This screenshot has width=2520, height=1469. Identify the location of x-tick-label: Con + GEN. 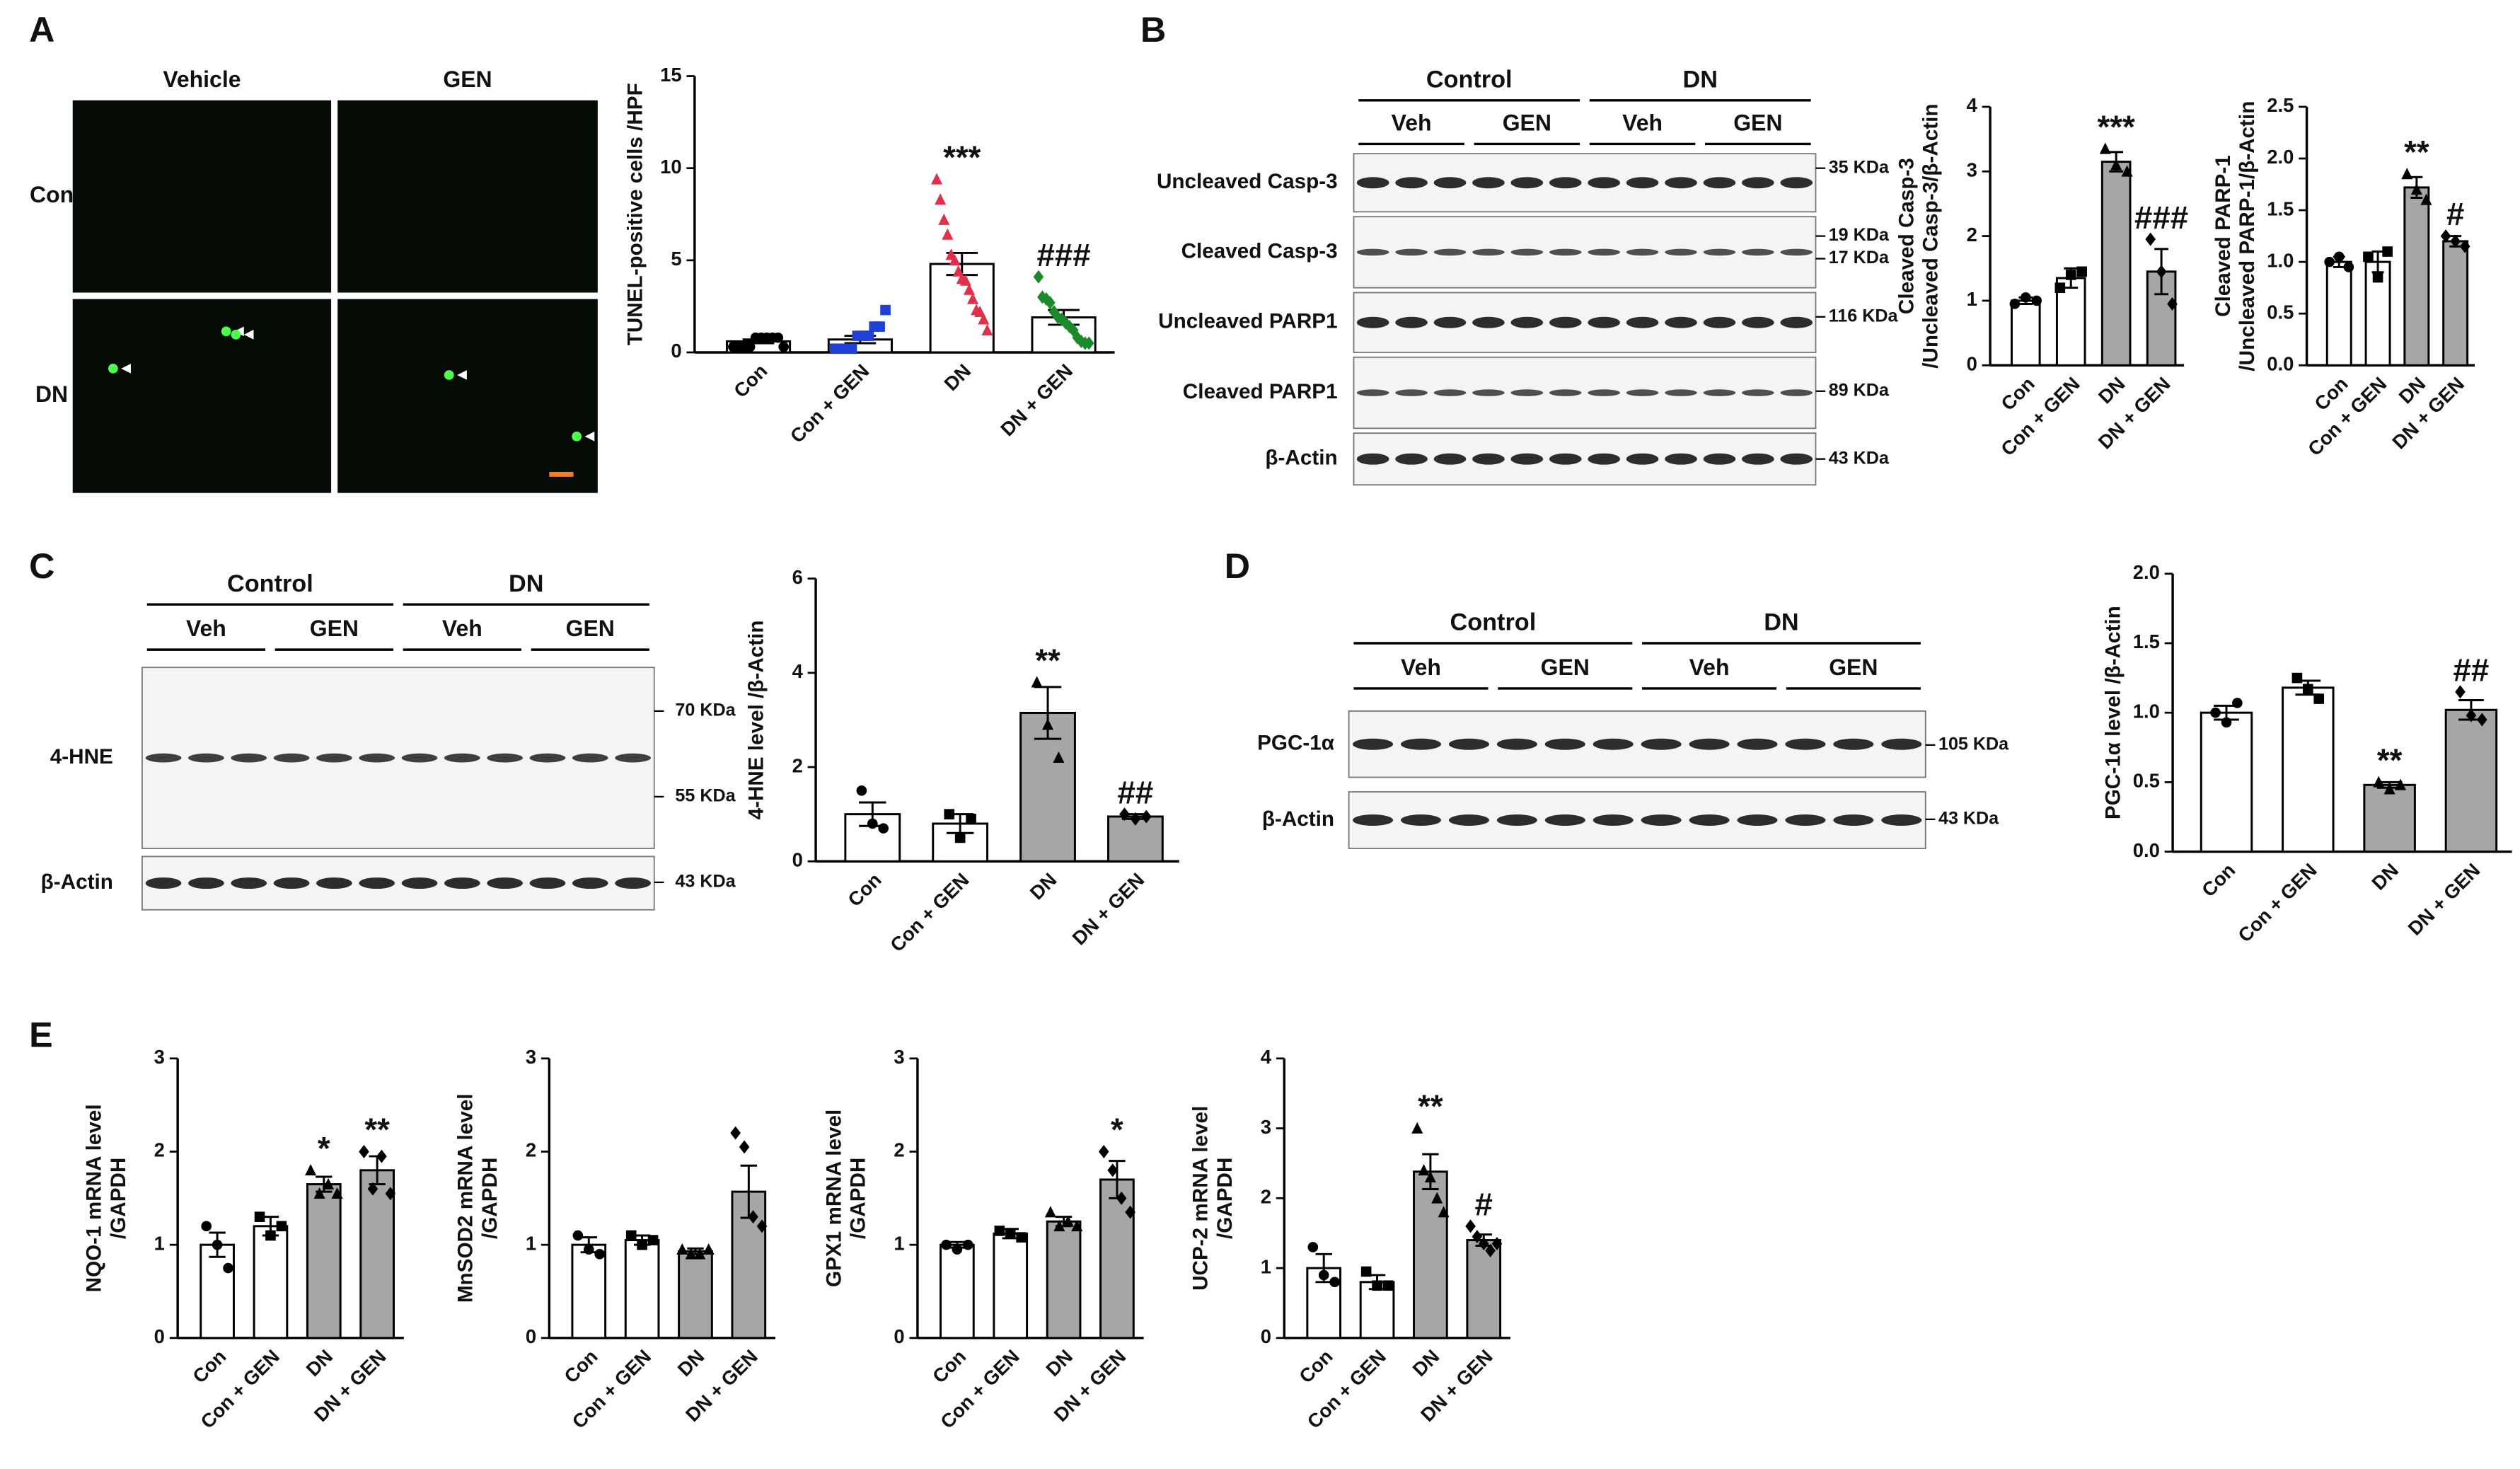
(930, 913).